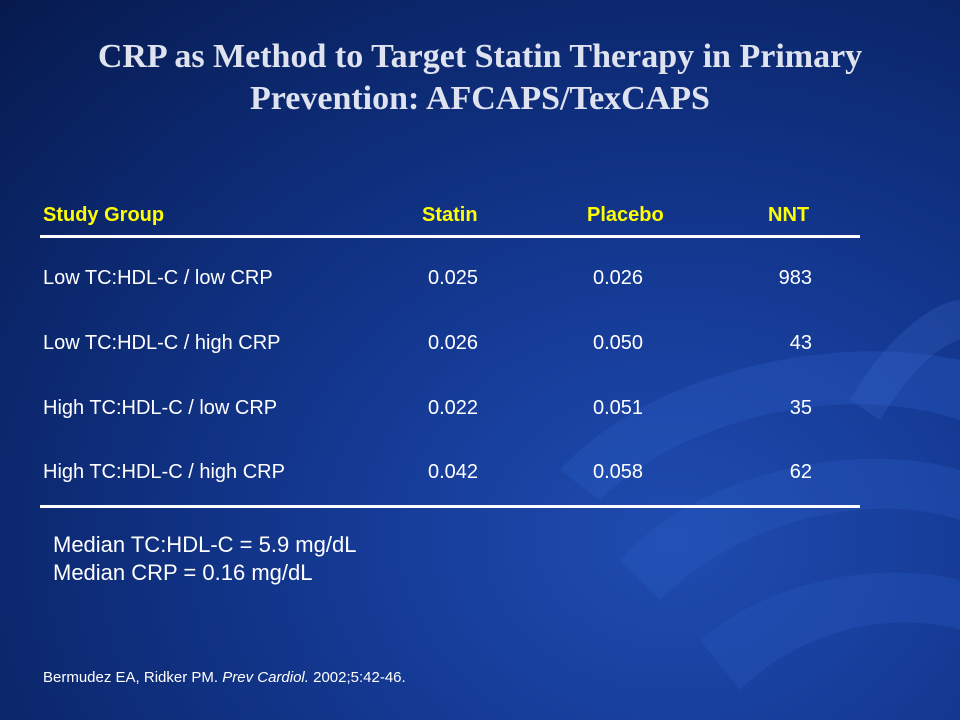 Image resolution: width=960 pixels, height=720 pixels. I want to click on title-line-2: Prevention: AFCAPS/TexCAPS, so click(480, 98).